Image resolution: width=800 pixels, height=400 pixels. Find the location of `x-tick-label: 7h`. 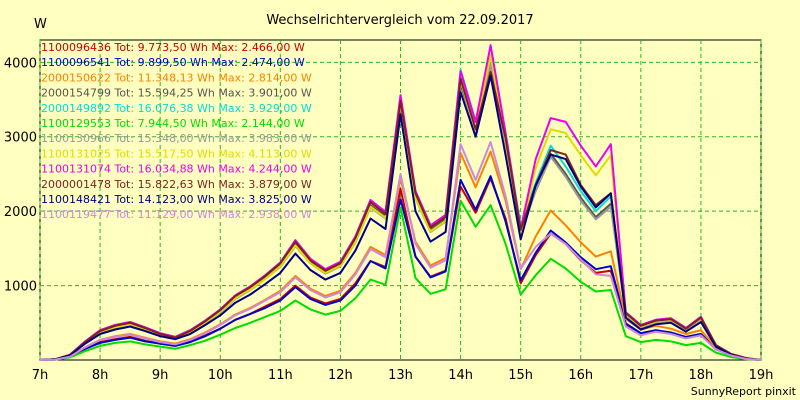

x-tick-label: 7h is located at coordinates (40, 375).